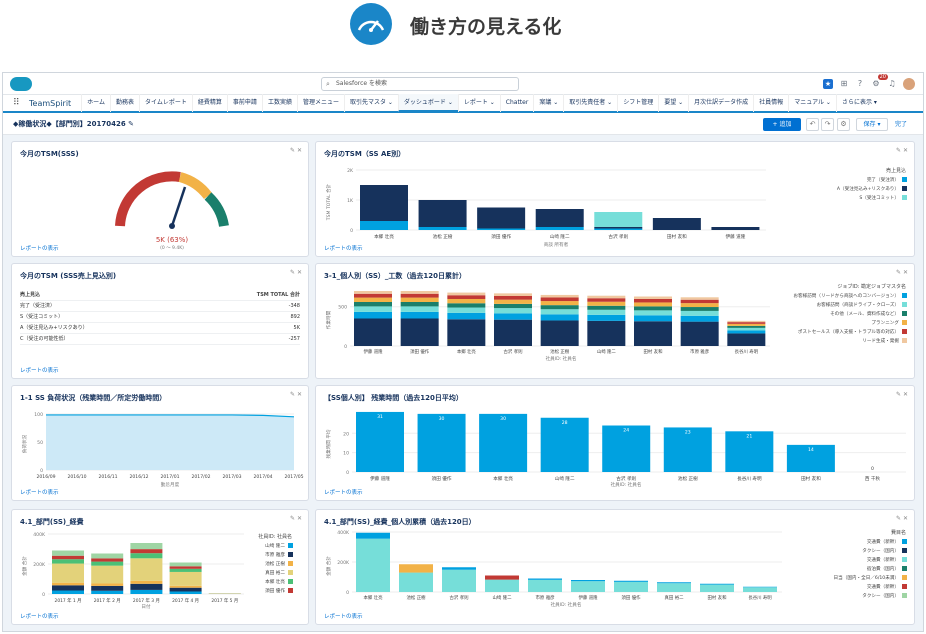 This screenshot has width=926, height=634. Describe the element at coordinates (896, 170) in the screenshot. I see `legend-title: 売上見込` at that location.